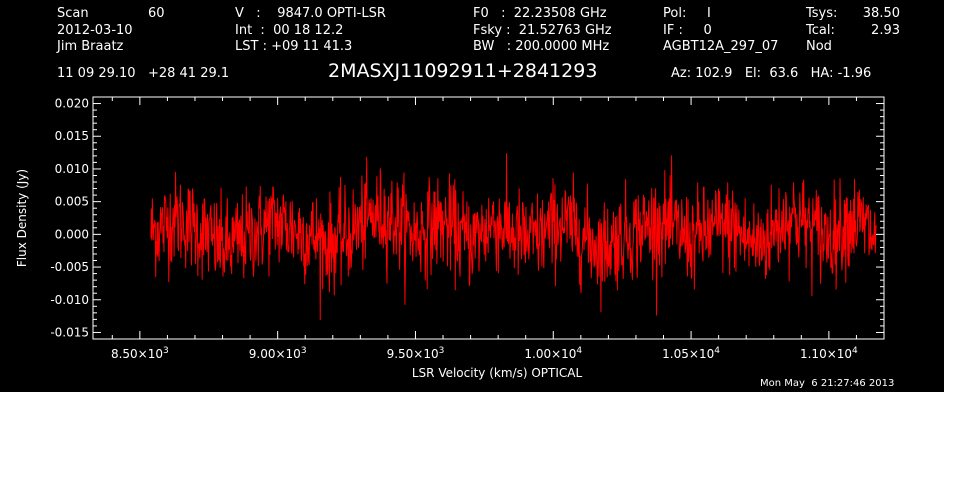 This screenshot has height=490, width=962. I want to click on obs-date: 2012-03-10, so click(95, 30).